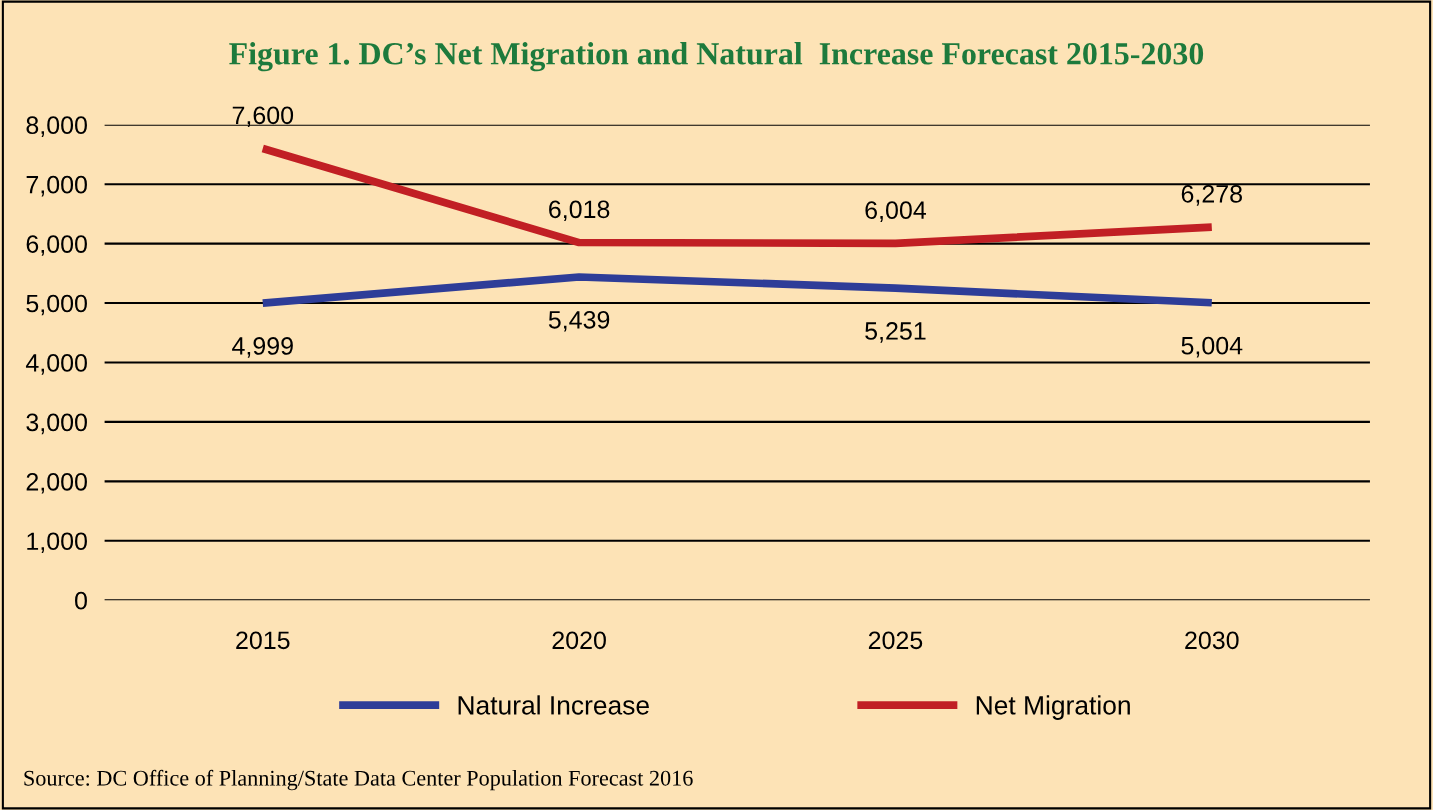 The height and width of the screenshot is (810, 1433). What do you see at coordinates (56, 186) in the screenshot?
I see `y-tick-label: 7,000` at bounding box center [56, 186].